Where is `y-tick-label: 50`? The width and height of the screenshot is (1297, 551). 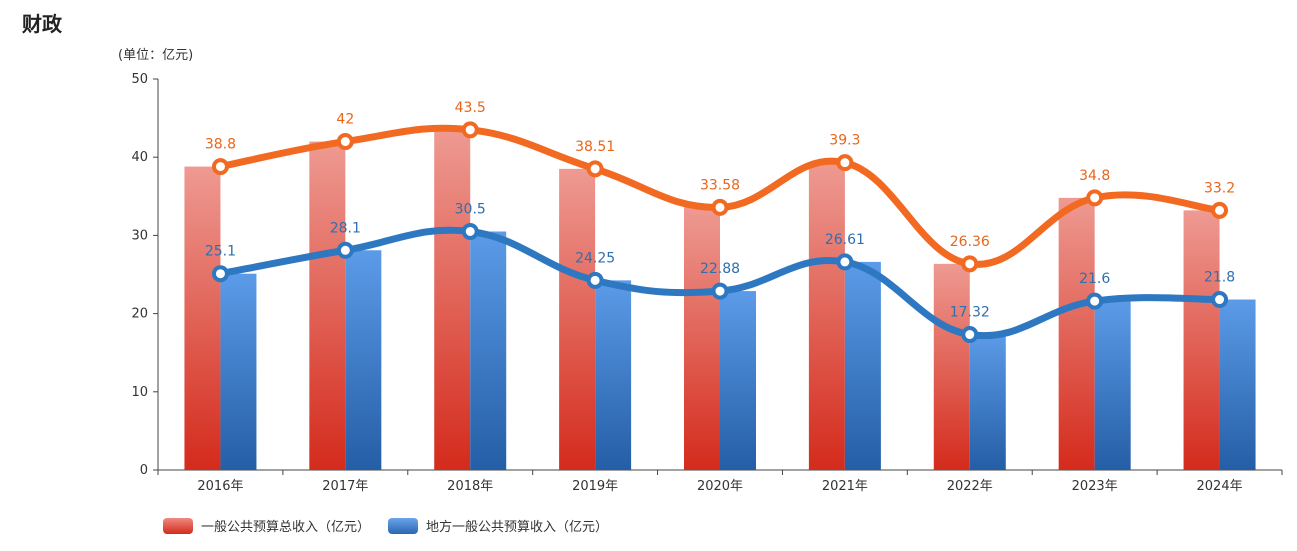 y-tick-label: 50 is located at coordinates (139, 79).